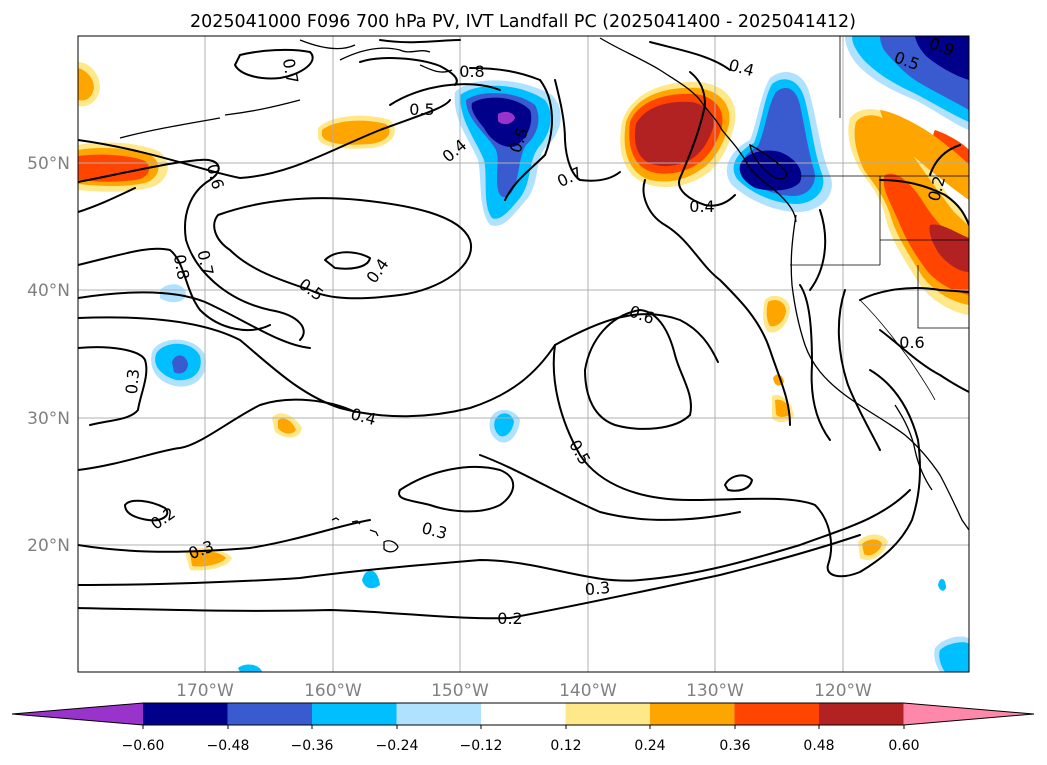 Image resolution: width=1047 pixels, height=765 pixels. I want to click on alaska-coast, so click(286, 89).